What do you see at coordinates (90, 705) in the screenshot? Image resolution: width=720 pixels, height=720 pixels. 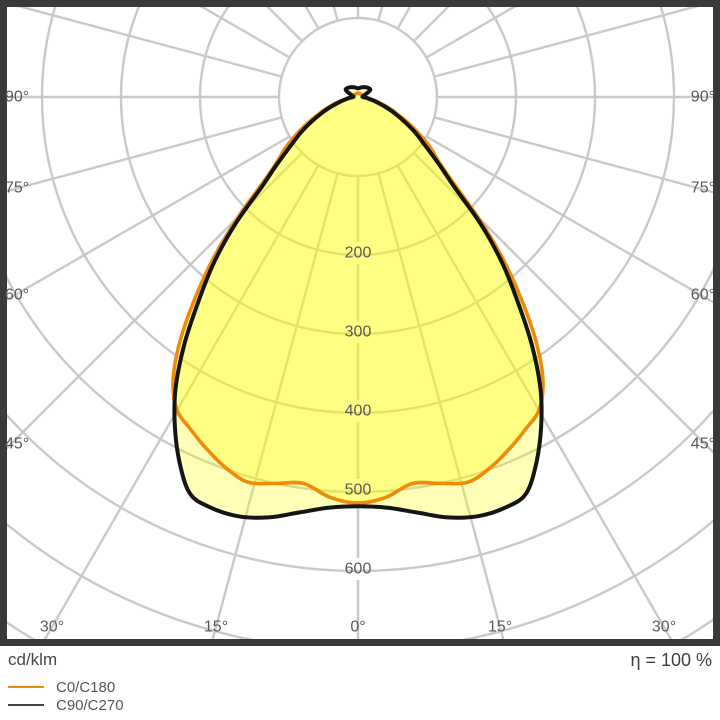 I see `legend-label-c90-c270: C90/C270` at bounding box center [90, 705].